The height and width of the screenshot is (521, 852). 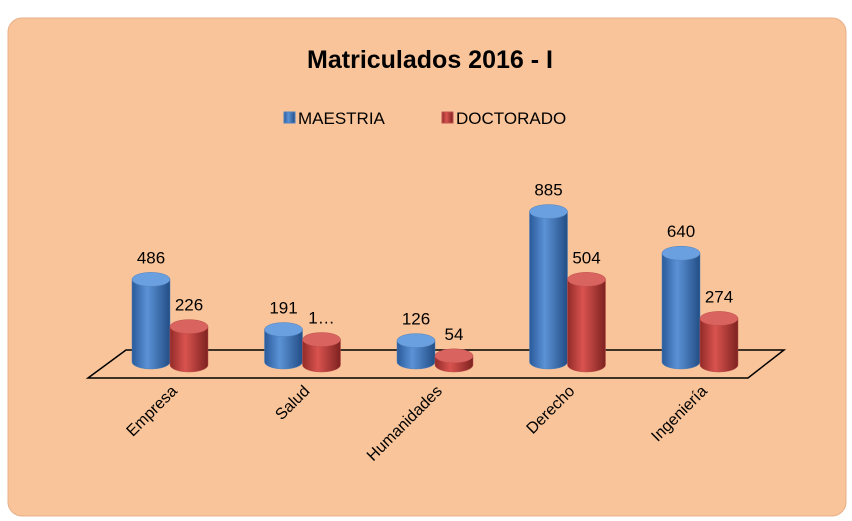 I want to click on data-label: 191, so click(x=283, y=308).